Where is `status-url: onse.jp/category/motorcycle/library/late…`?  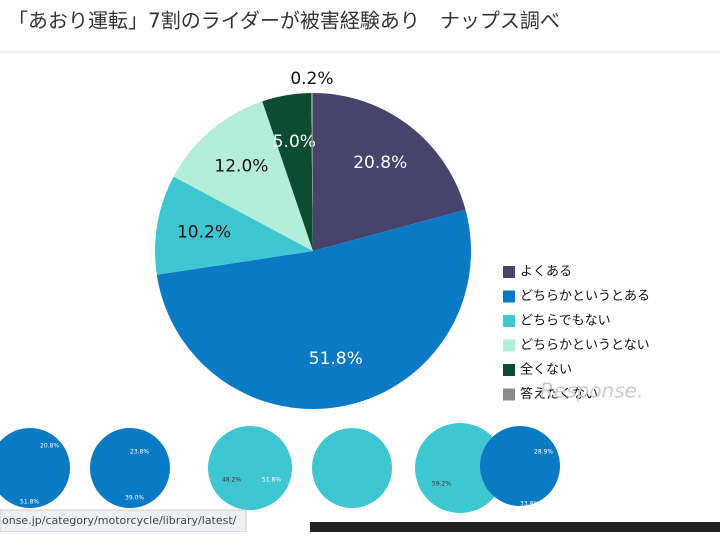 status-url: onse.jp/category/motorcycle/library/late… is located at coordinates (119, 520).